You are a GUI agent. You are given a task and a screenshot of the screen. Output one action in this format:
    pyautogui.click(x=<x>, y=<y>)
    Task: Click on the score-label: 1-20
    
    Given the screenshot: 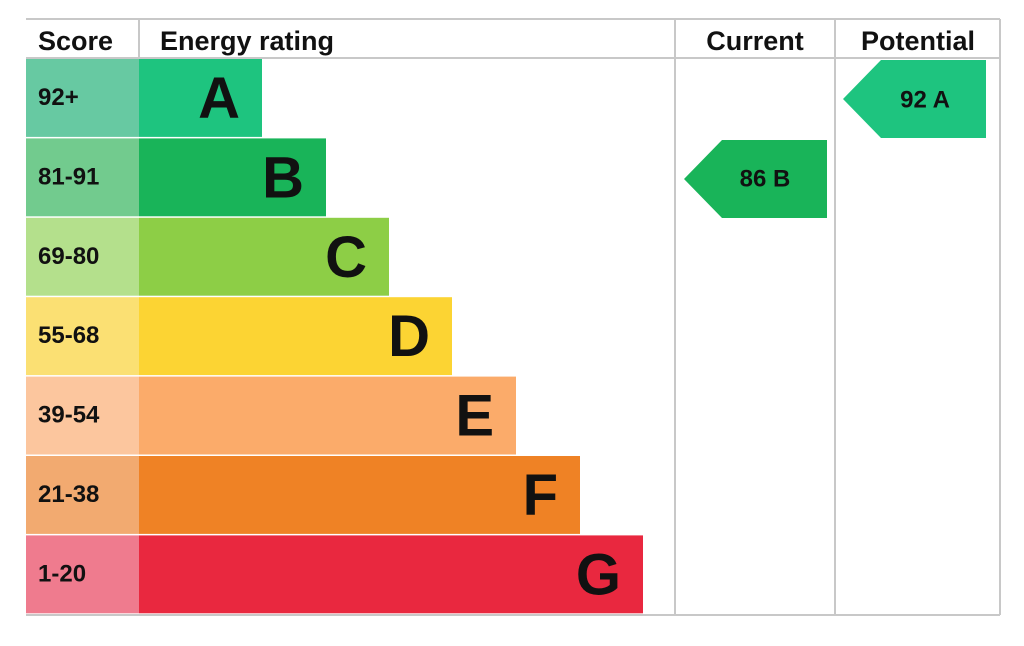 What is the action you would take?
    pyautogui.click(x=62, y=573)
    